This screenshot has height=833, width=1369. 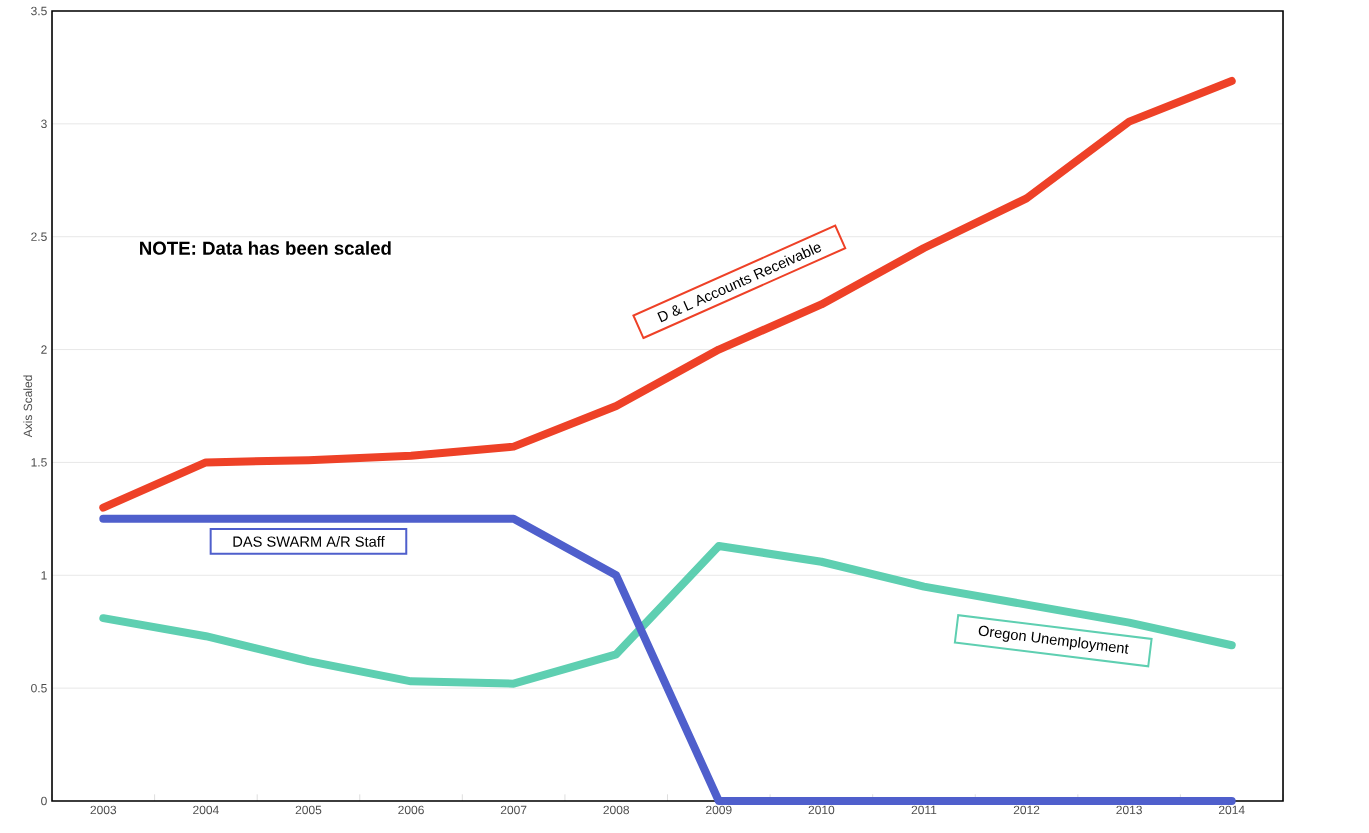 I want to click on y-tick-label: 0, so click(x=44, y=801).